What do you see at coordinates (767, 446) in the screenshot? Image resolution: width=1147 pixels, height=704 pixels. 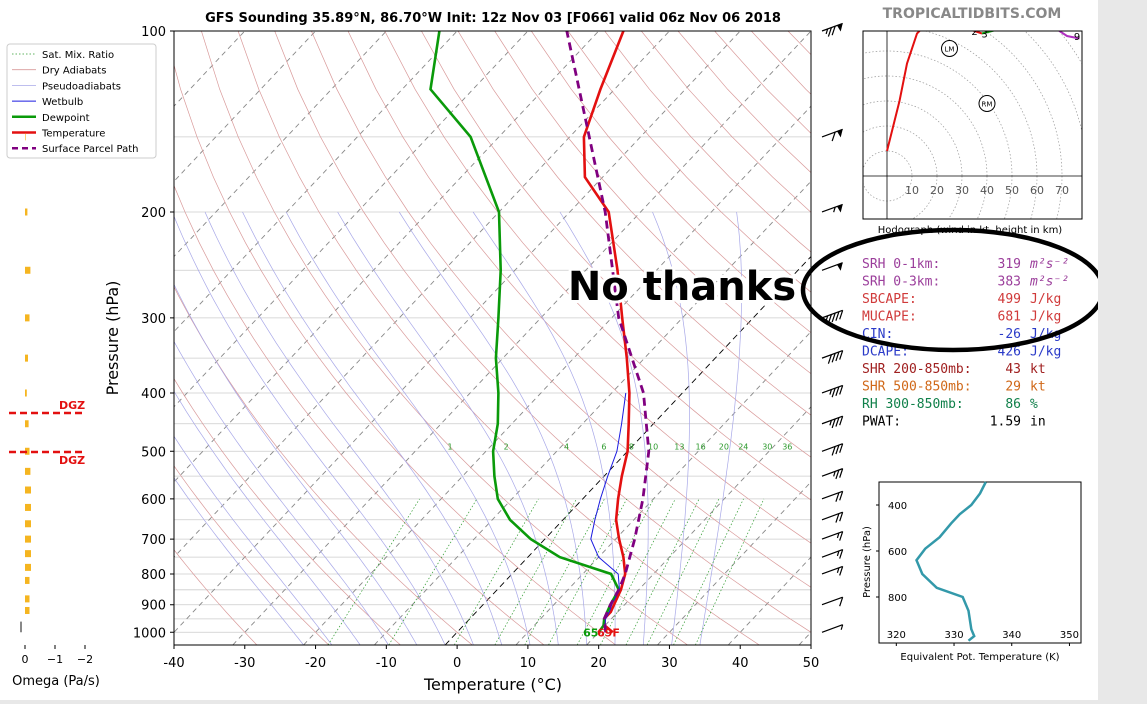 I see `mixing-ratio-label: 30` at bounding box center [767, 446].